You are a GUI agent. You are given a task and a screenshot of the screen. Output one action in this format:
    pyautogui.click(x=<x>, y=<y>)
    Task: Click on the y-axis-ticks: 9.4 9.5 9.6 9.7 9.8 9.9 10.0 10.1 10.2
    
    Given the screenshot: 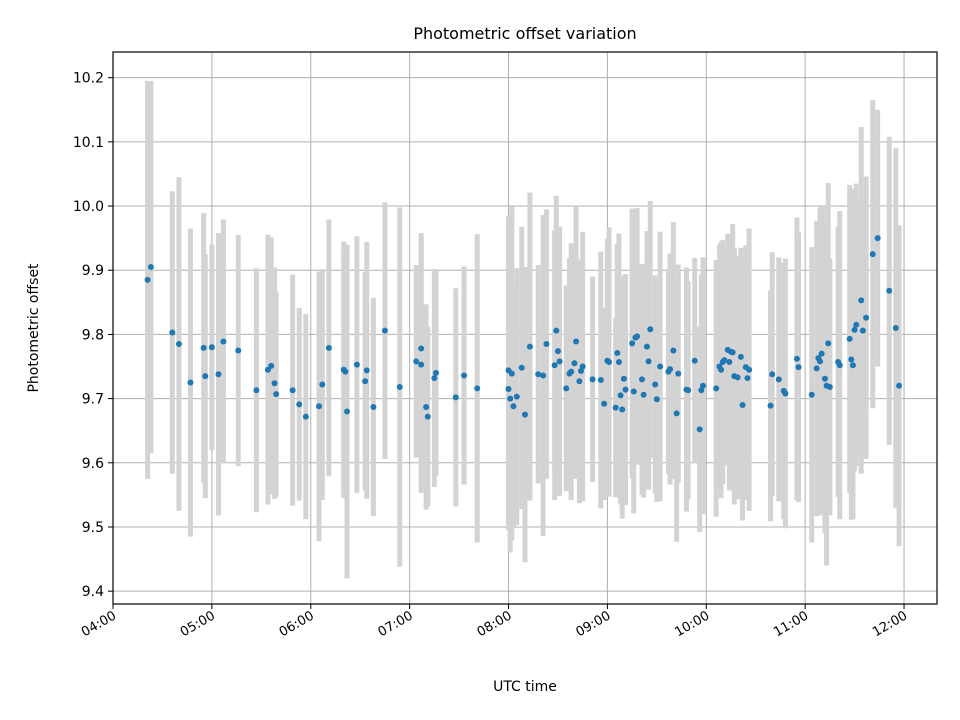 What is the action you would take?
    pyautogui.click(x=93, y=335)
    